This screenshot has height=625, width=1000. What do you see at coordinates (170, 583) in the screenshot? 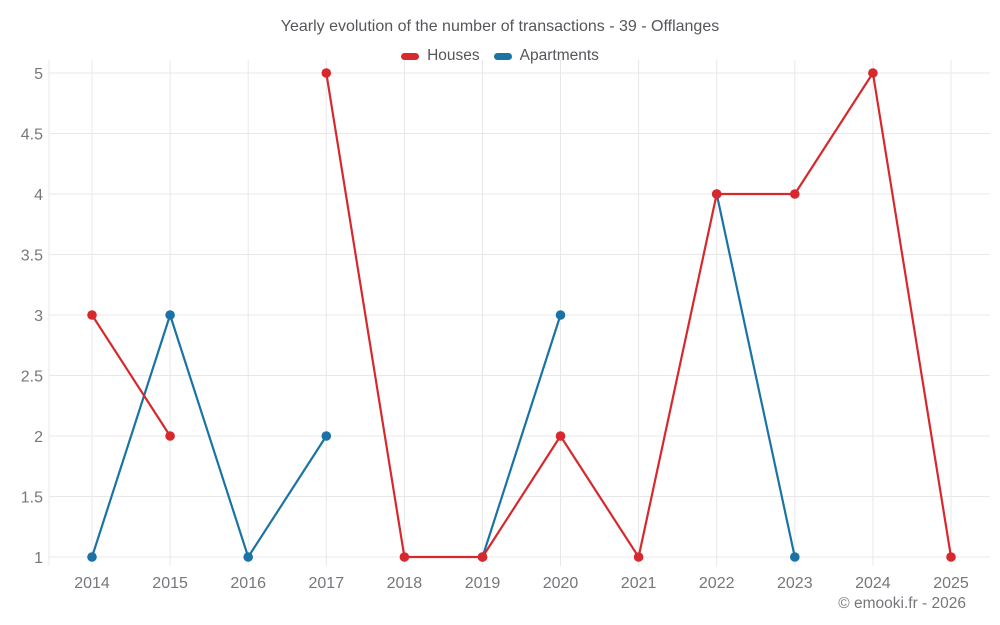
I see `x-tick-label: 2015` at bounding box center [170, 583].